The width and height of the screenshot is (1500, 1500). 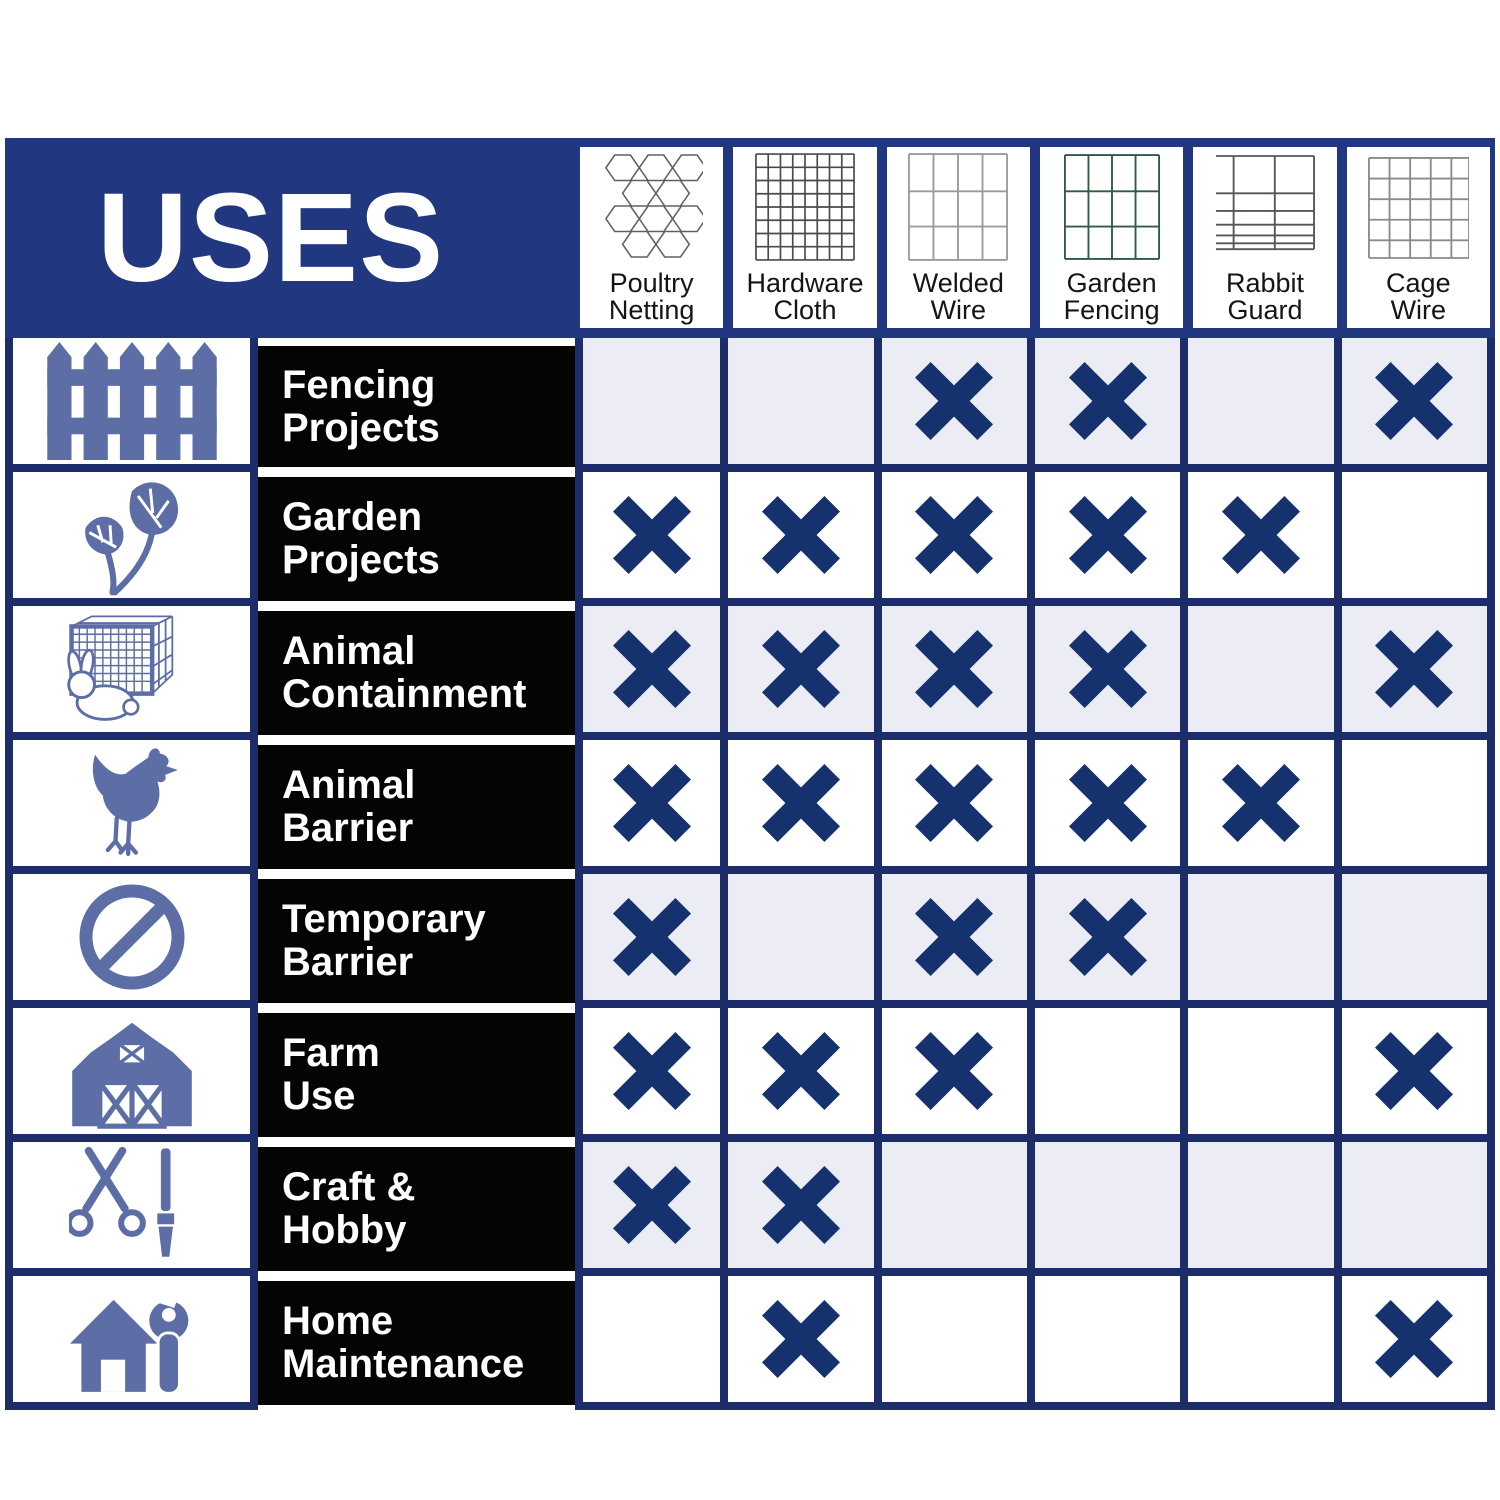 I want to click on column-header-label: Cage Wire, so click(x=1418, y=296).